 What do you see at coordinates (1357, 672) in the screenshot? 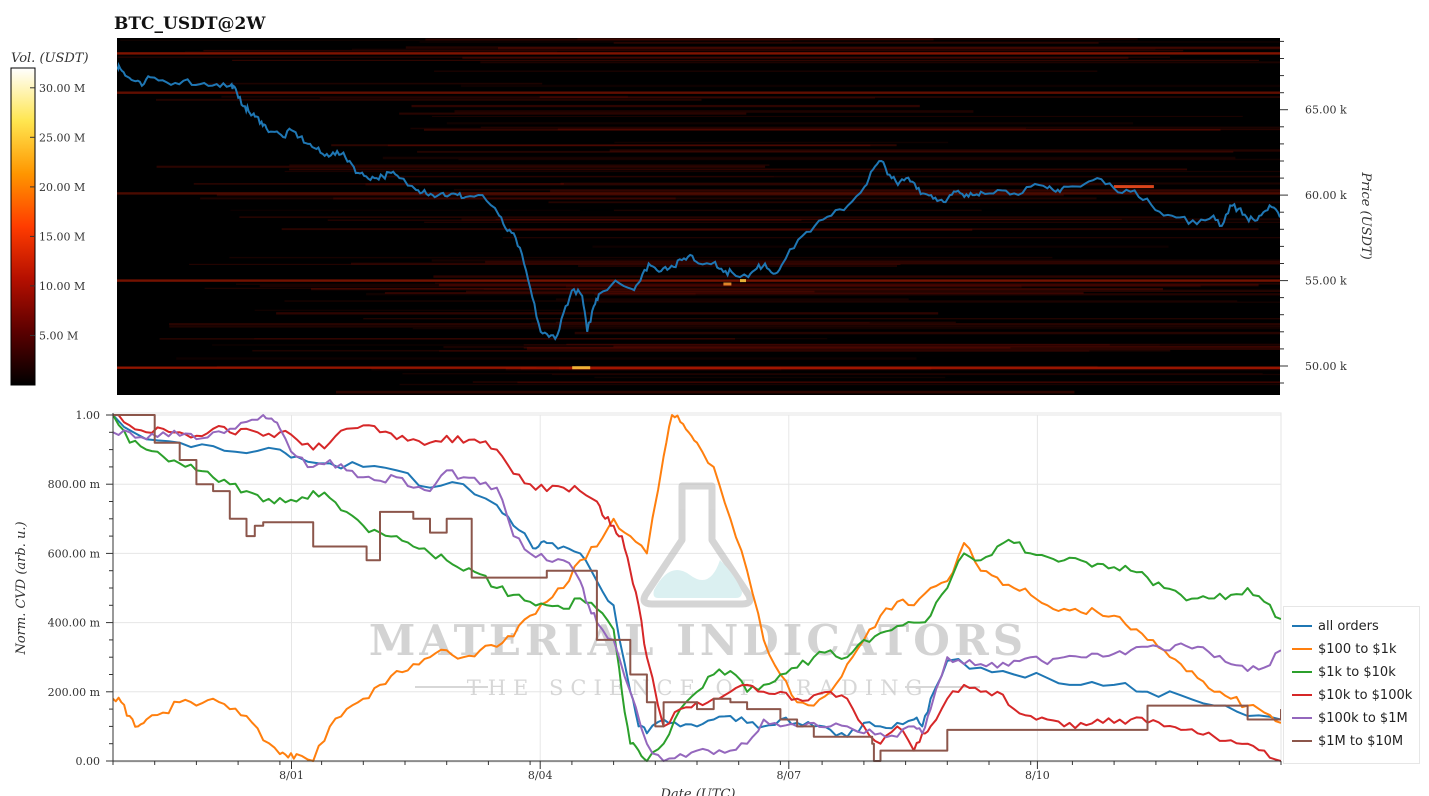
I see `legend-label: $1k to $10k` at bounding box center [1357, 672].